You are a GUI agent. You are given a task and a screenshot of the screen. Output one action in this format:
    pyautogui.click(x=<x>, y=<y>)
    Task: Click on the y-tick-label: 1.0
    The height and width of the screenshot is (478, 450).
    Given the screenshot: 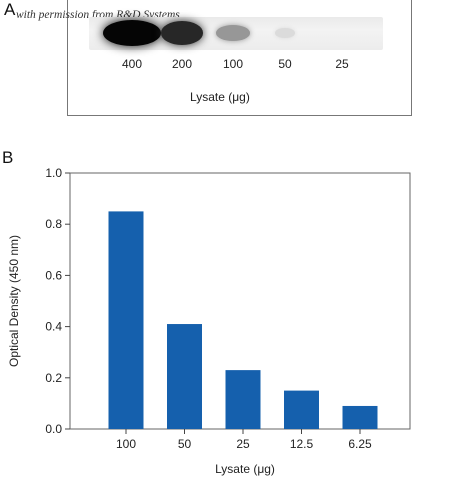 What is the action you would take?
    pyautogui.click(x=53, y=173)
    